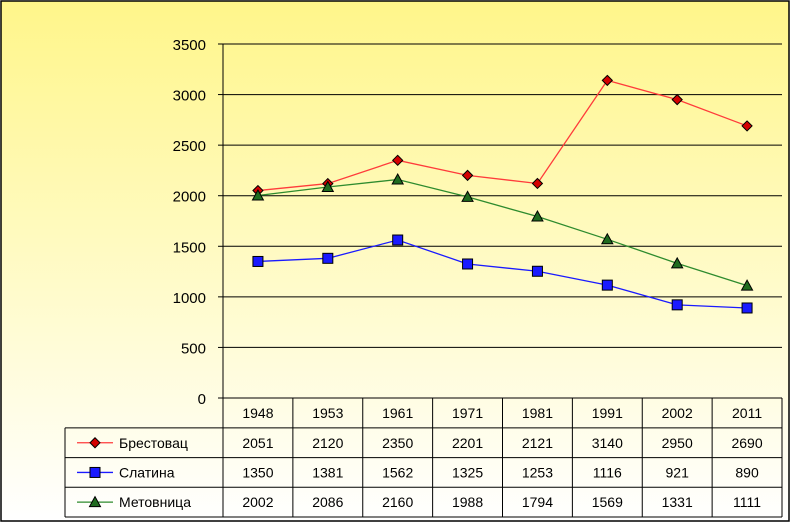 Image resolution: width=792 pixels, height=524 pixels. Describe the element at coordinates (147, 472) in the screenshot. I see `legend-label: Слатина` at that location.